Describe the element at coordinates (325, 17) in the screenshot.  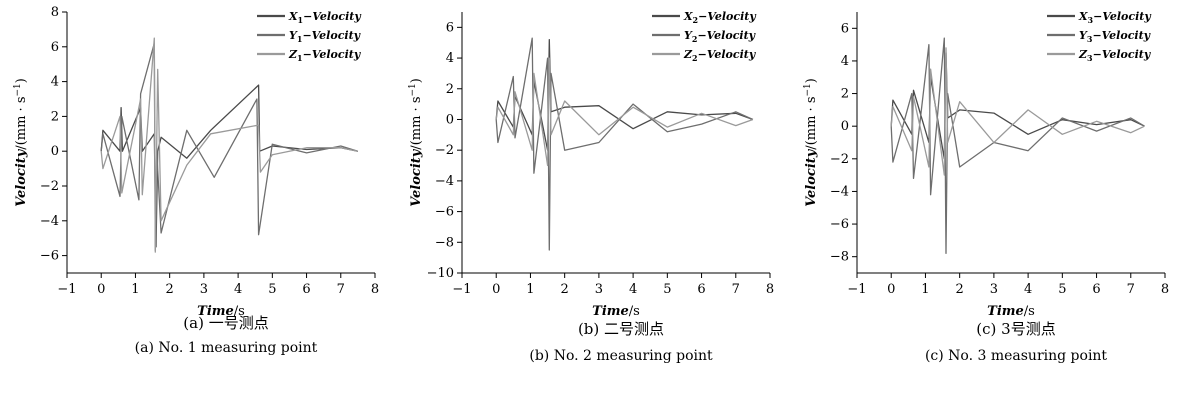
I see `legend-label: X1−Velocity` at that location.